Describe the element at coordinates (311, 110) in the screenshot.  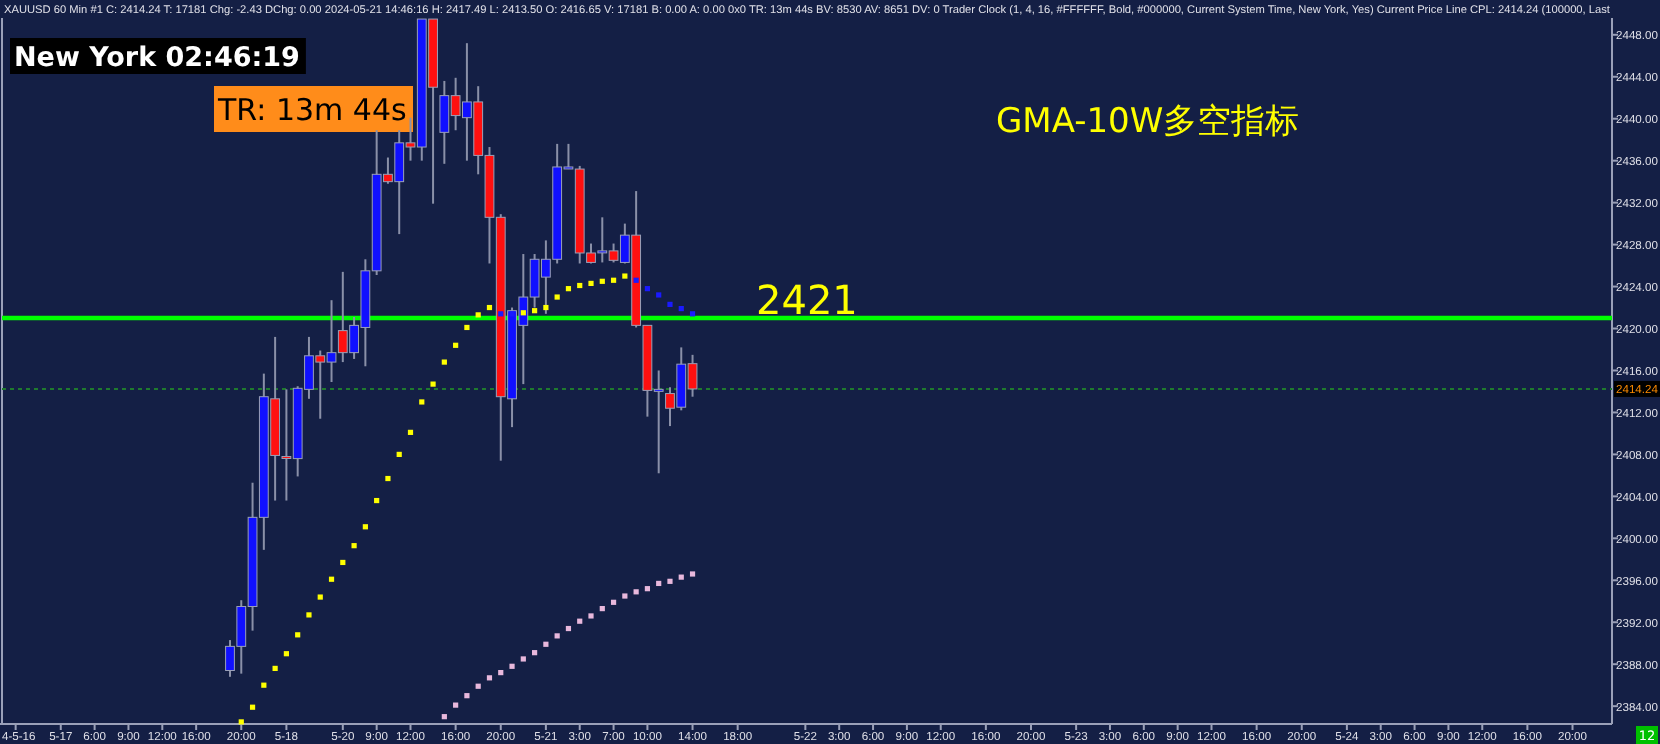
I see `annotation: TR: 13m 44s` at that location.